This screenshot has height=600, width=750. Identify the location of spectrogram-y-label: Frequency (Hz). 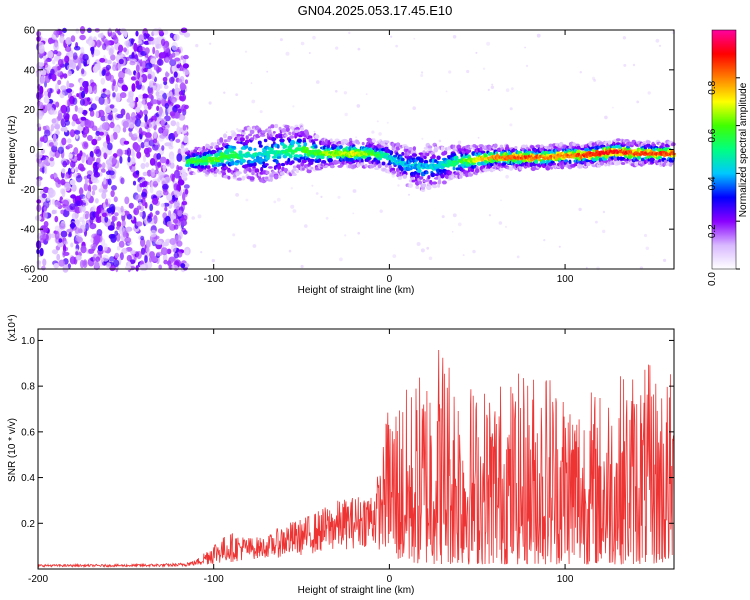
(12, 150).